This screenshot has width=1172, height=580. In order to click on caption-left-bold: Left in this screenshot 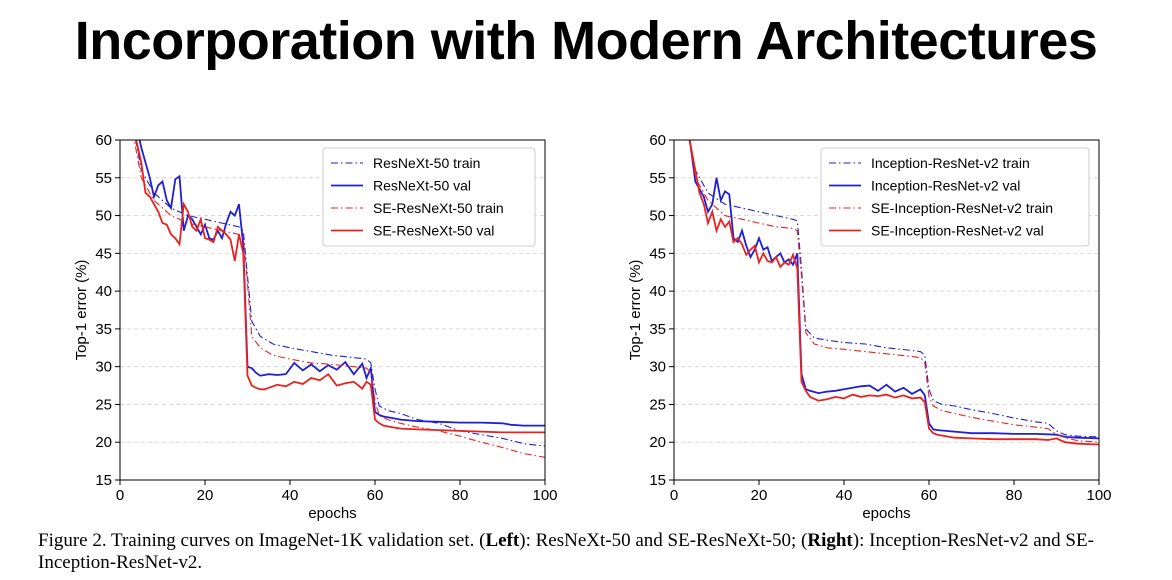, I will do `click(502, 540)`.